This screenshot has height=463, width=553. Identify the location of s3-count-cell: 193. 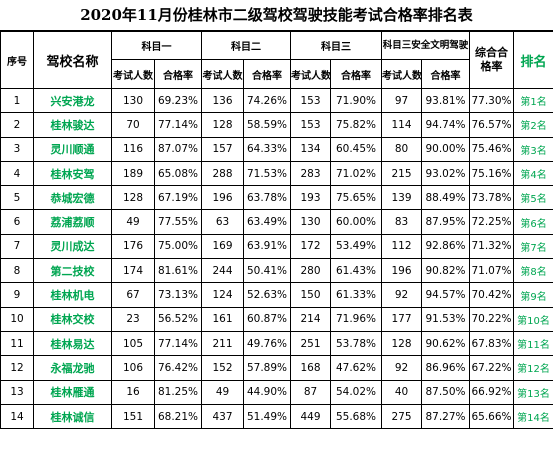
(310, 198).